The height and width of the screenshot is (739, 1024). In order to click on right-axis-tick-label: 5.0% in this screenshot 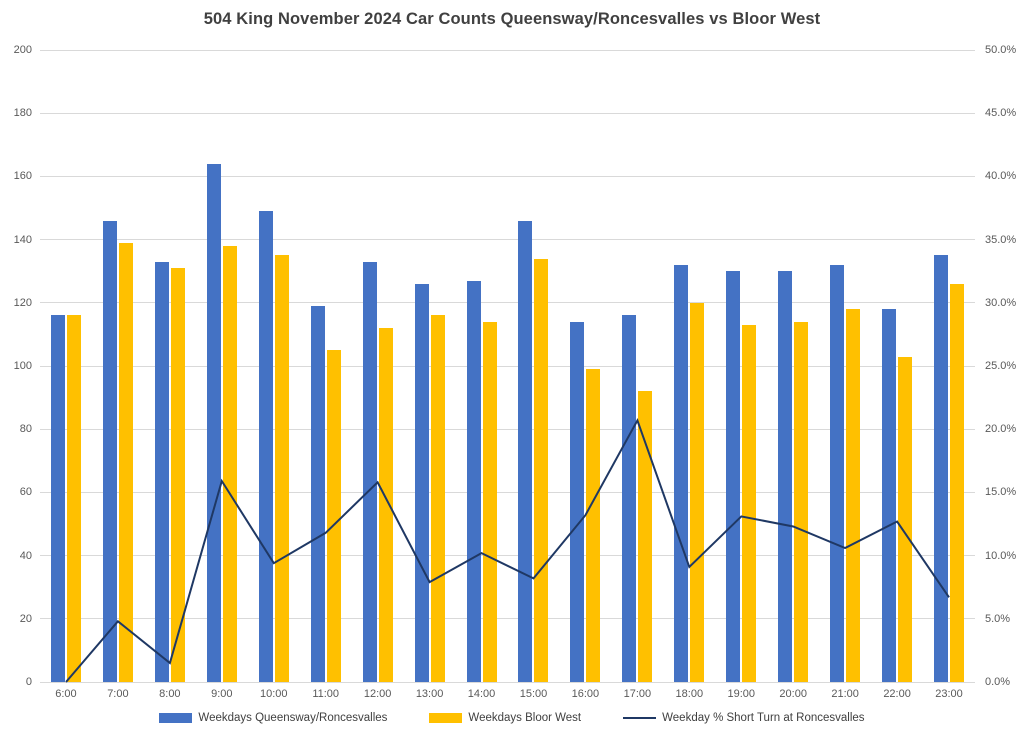, I will do `click(998, 618)`.